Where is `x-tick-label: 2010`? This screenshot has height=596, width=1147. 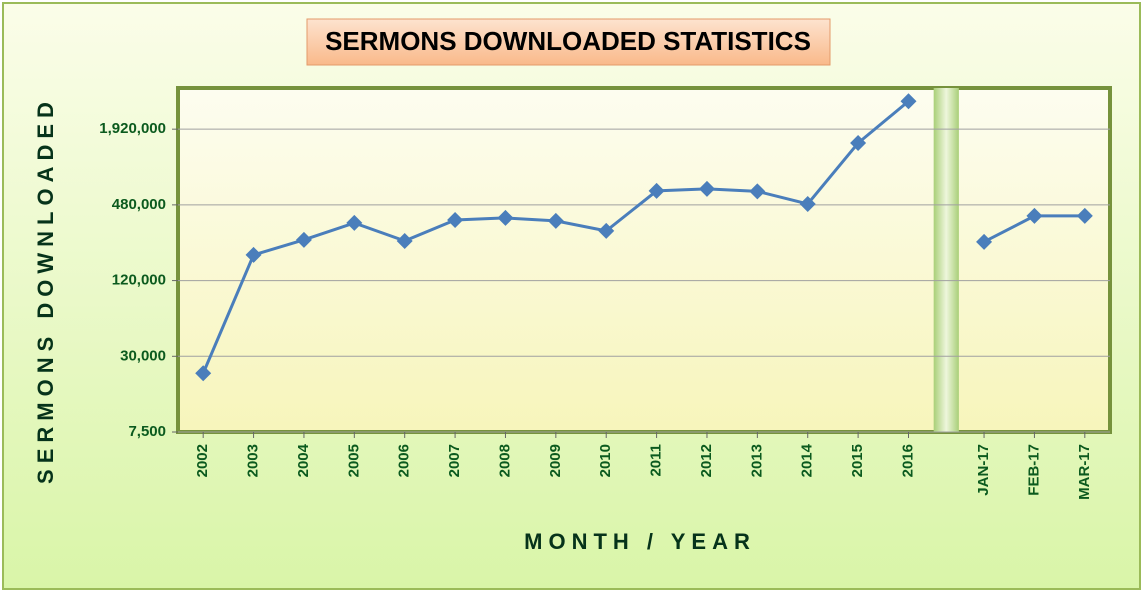
x-tick-label: 2010 is located at coordinates (605, 460).